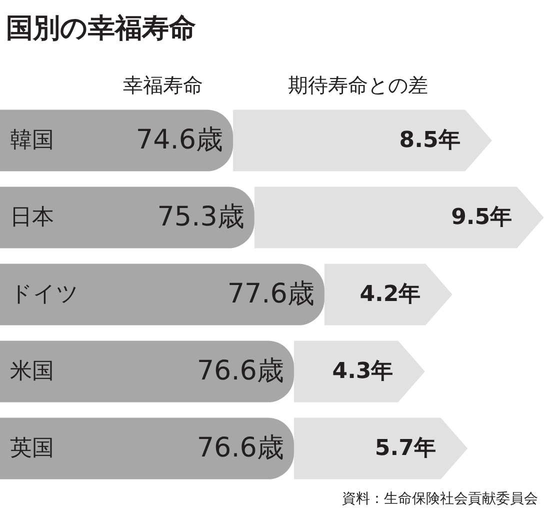  What do you see at coordinates (270, 294) in the screenshot?
I see `data-label: 77.6歳` at bounding box center [270, 294].